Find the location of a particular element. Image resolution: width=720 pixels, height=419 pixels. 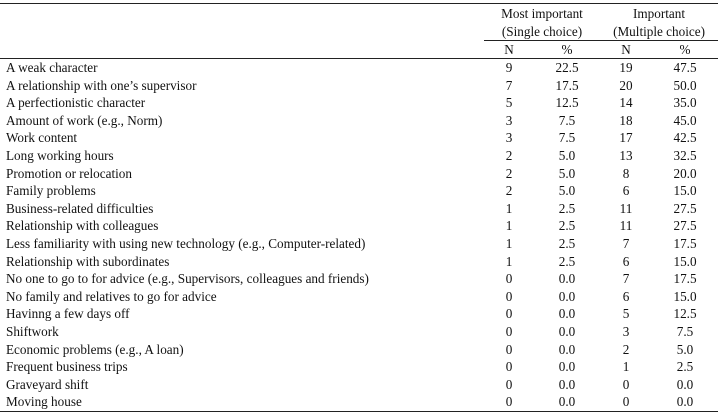

cell-pct-important: 15.0 is located at coordinates (685, 296).